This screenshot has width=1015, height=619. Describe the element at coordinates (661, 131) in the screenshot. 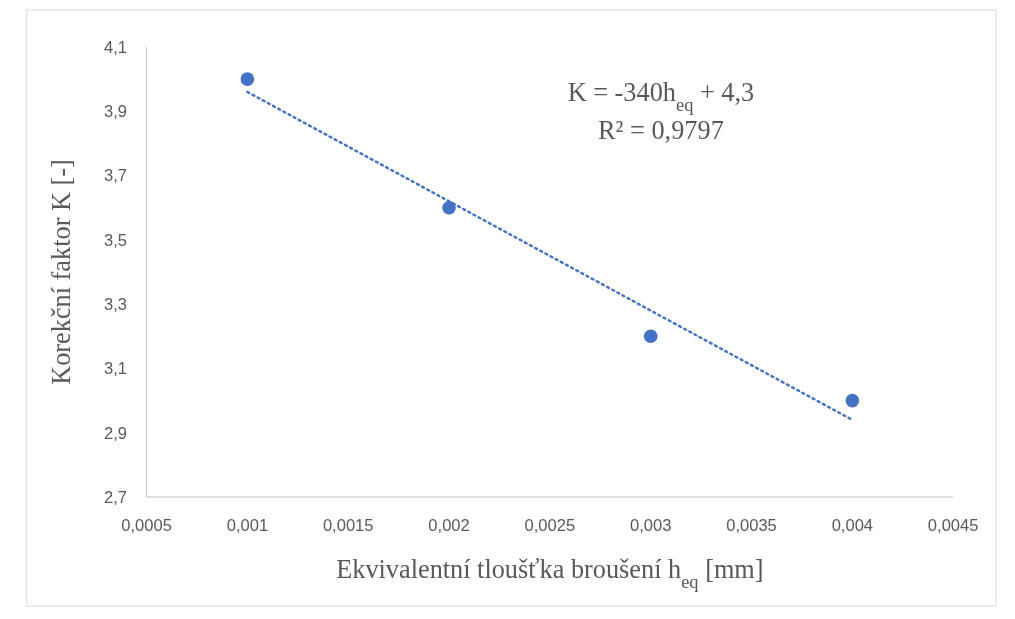

I see `annotation: R² = 0,9797` at that location.